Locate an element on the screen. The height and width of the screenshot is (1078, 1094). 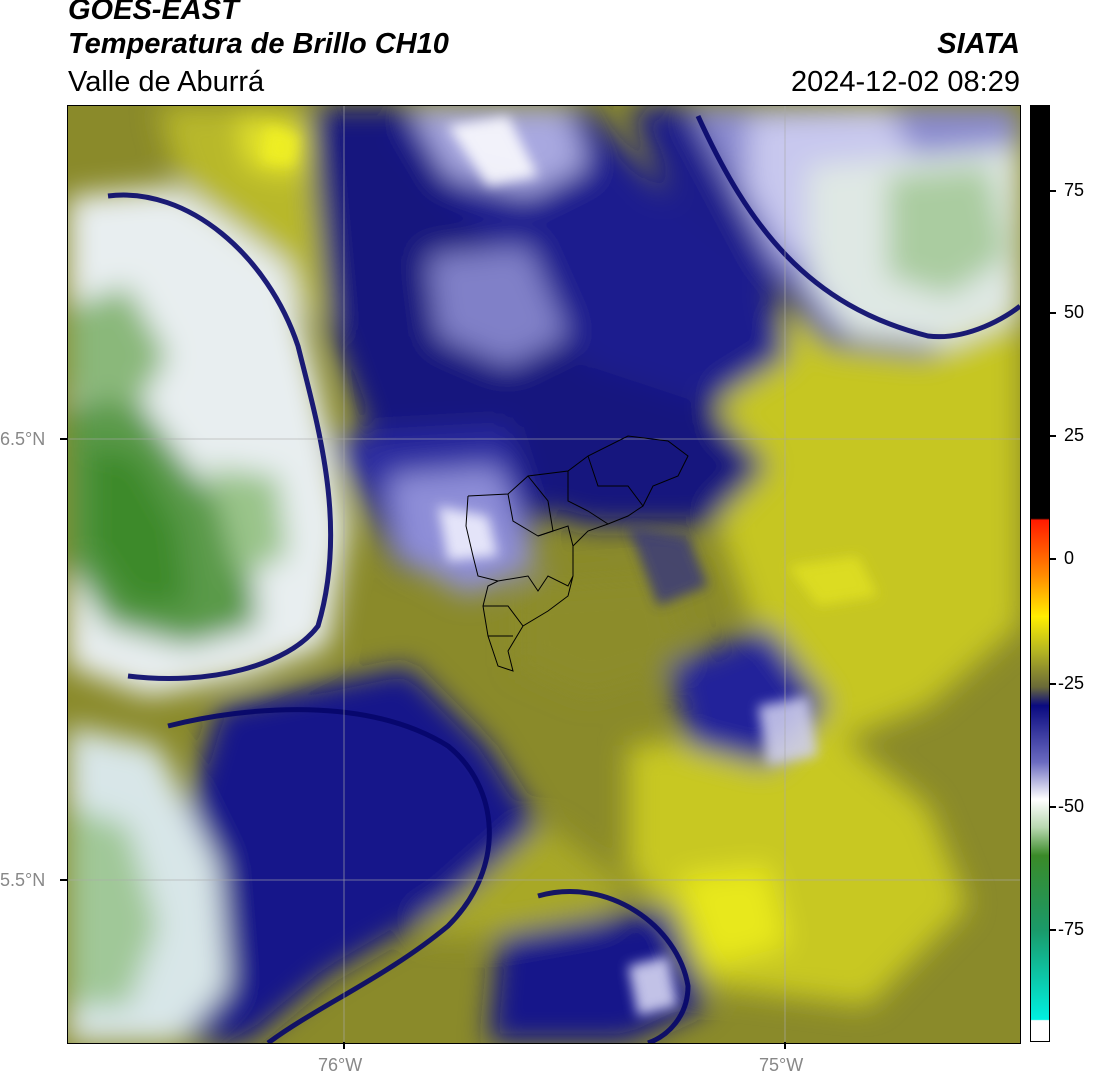
temperature-colorbar is located at coordinates (1040, 573).